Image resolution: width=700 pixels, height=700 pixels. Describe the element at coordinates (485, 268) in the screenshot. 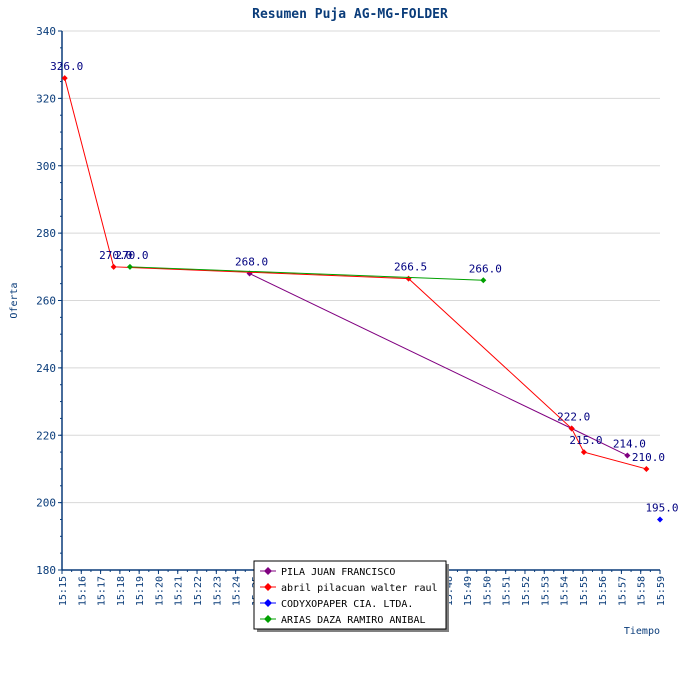

I see `data-label: 266.0` at that location.